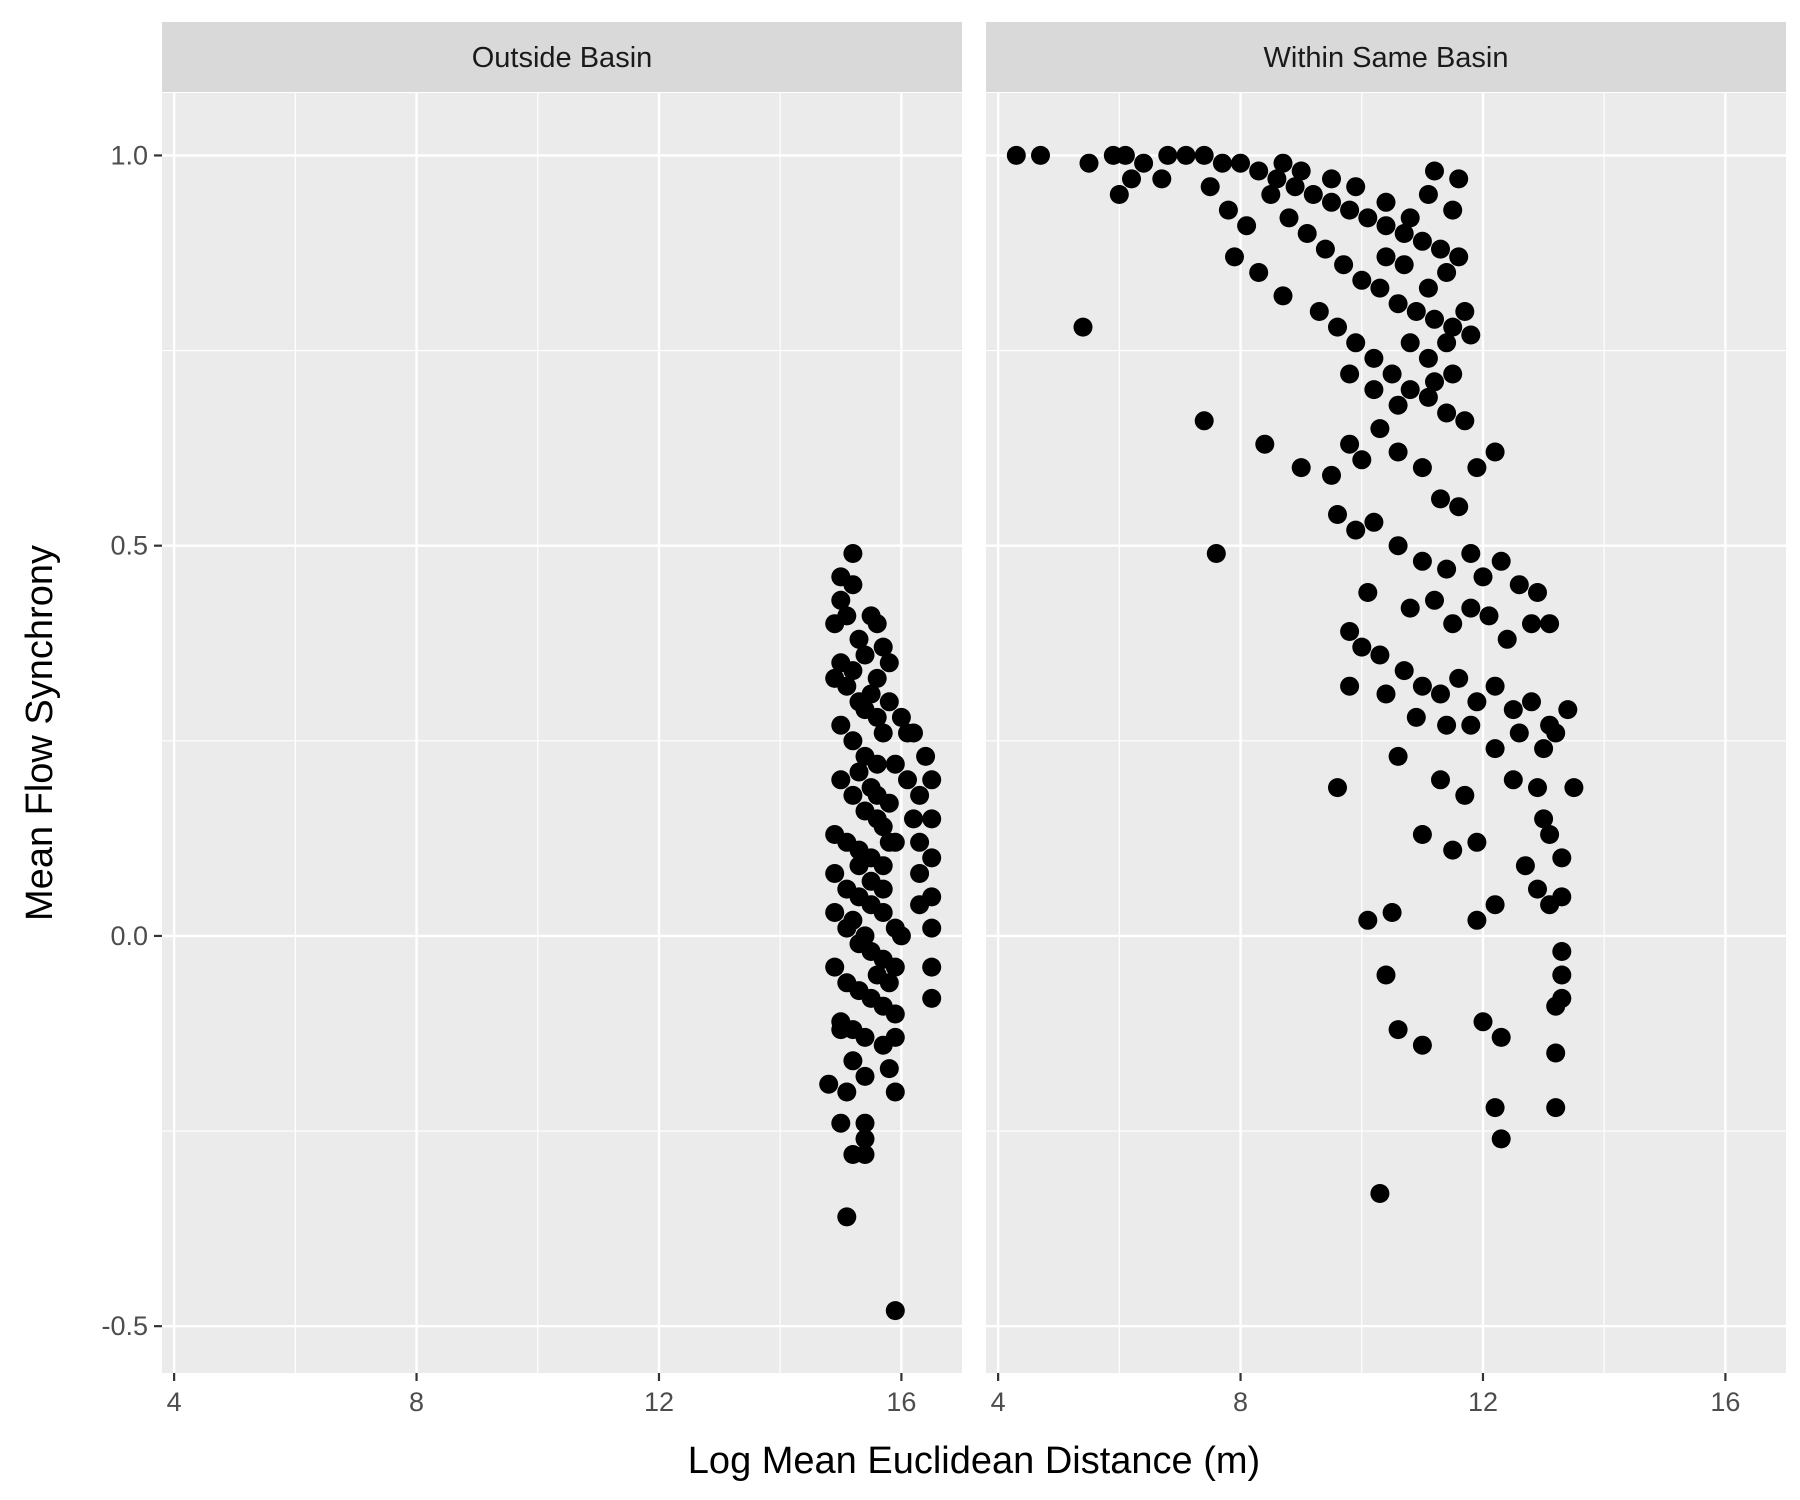 The width and height of the screenshot is (1800, 1500). I want to click on y-axis-title: Mean Flow Synchrony, so click(40, 733).